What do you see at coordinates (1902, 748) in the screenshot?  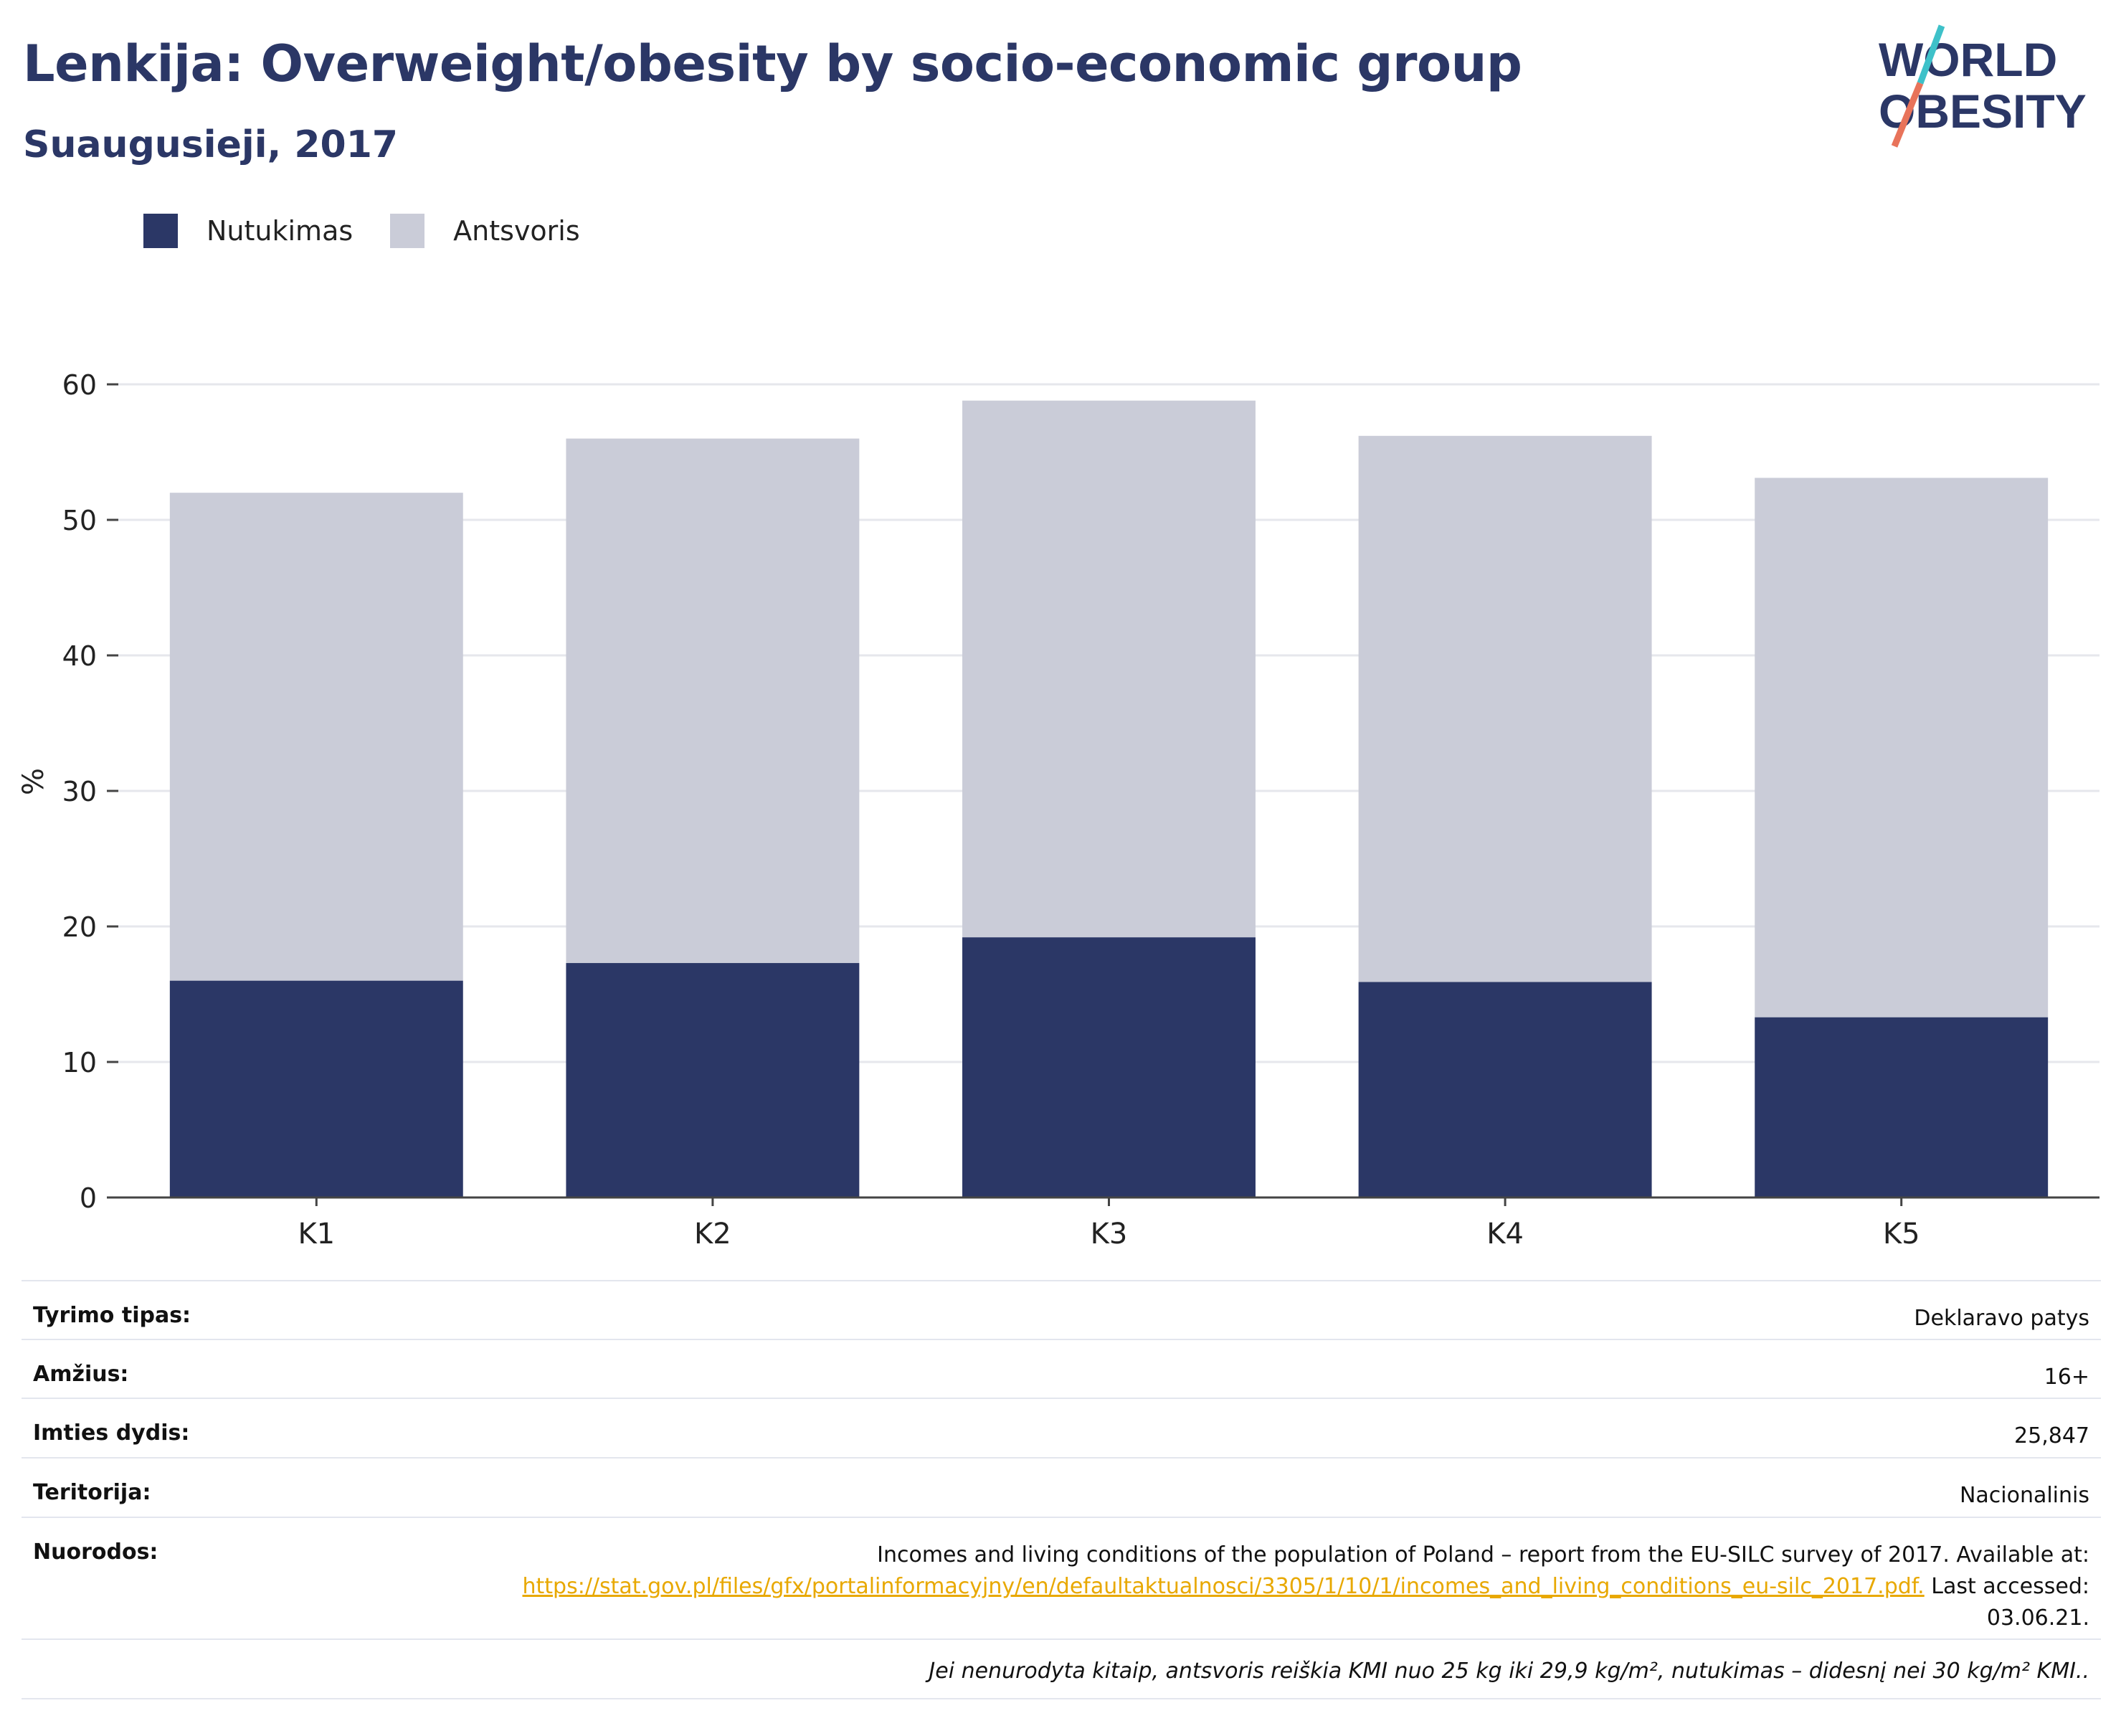 I see `bar-overweight-k5` at bounding box center [1902, 748].